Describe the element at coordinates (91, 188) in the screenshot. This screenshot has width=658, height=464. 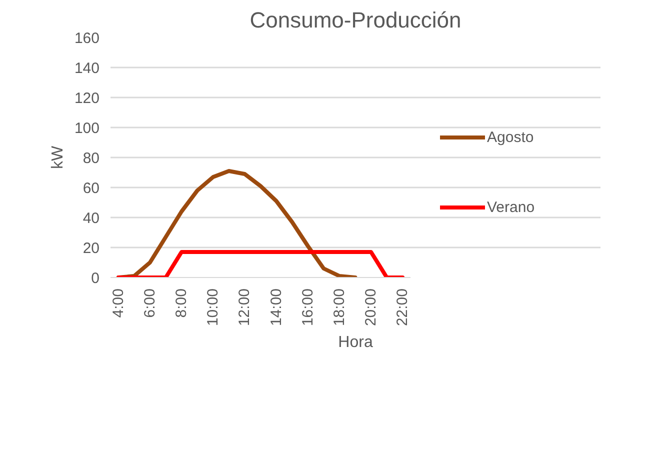
I see `y-tick-label: 60` at that location.